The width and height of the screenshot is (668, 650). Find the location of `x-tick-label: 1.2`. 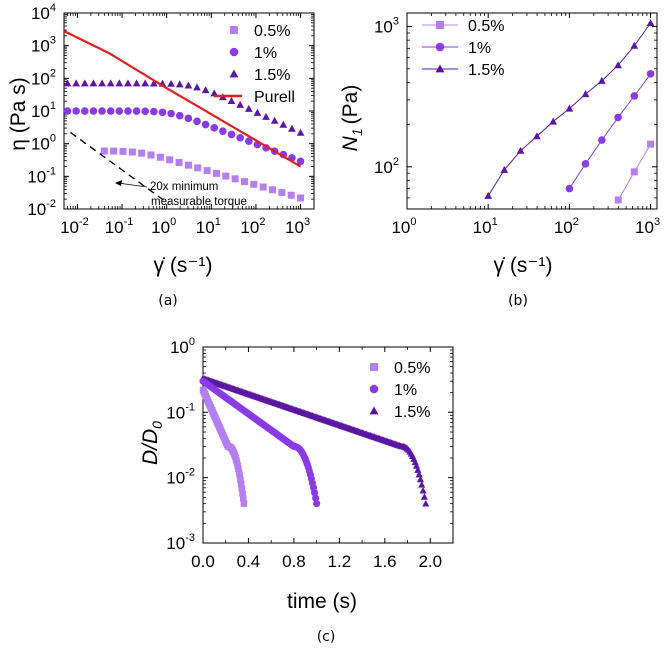

x-tick-label: 1.2 is located at coordinates (340, 561).